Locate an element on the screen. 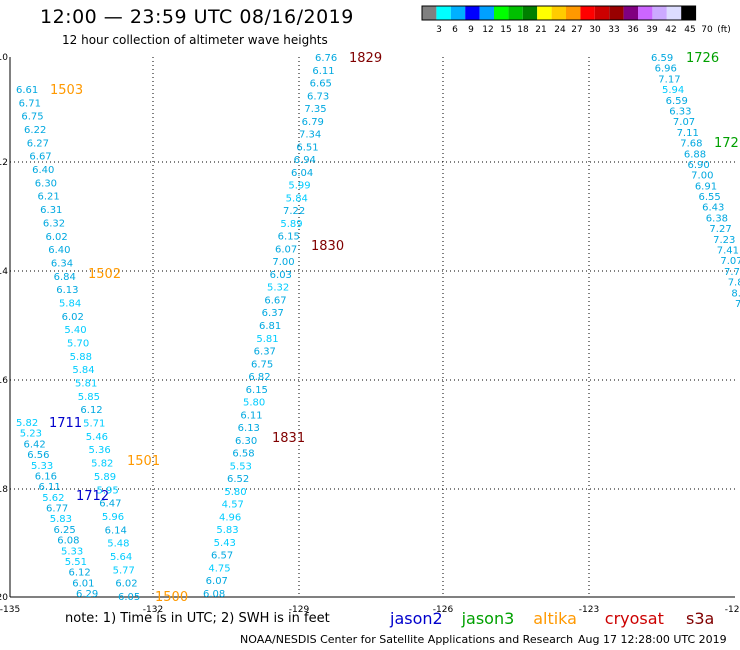 The image size is (740, 650). pass-time-label: 172 is located at coordinates (726, 143).